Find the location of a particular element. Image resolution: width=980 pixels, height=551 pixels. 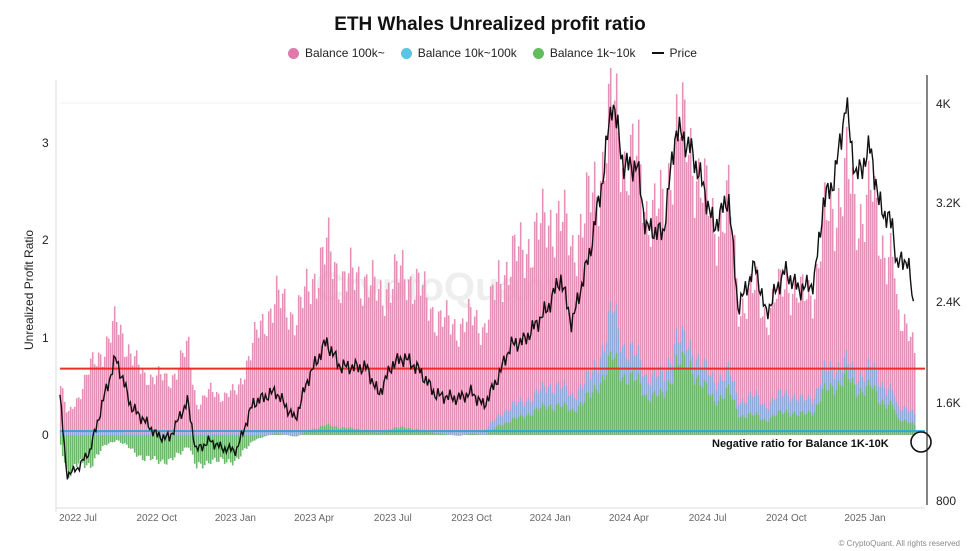

x-tick: 2024 Jul is located at coordinates (708, 518).